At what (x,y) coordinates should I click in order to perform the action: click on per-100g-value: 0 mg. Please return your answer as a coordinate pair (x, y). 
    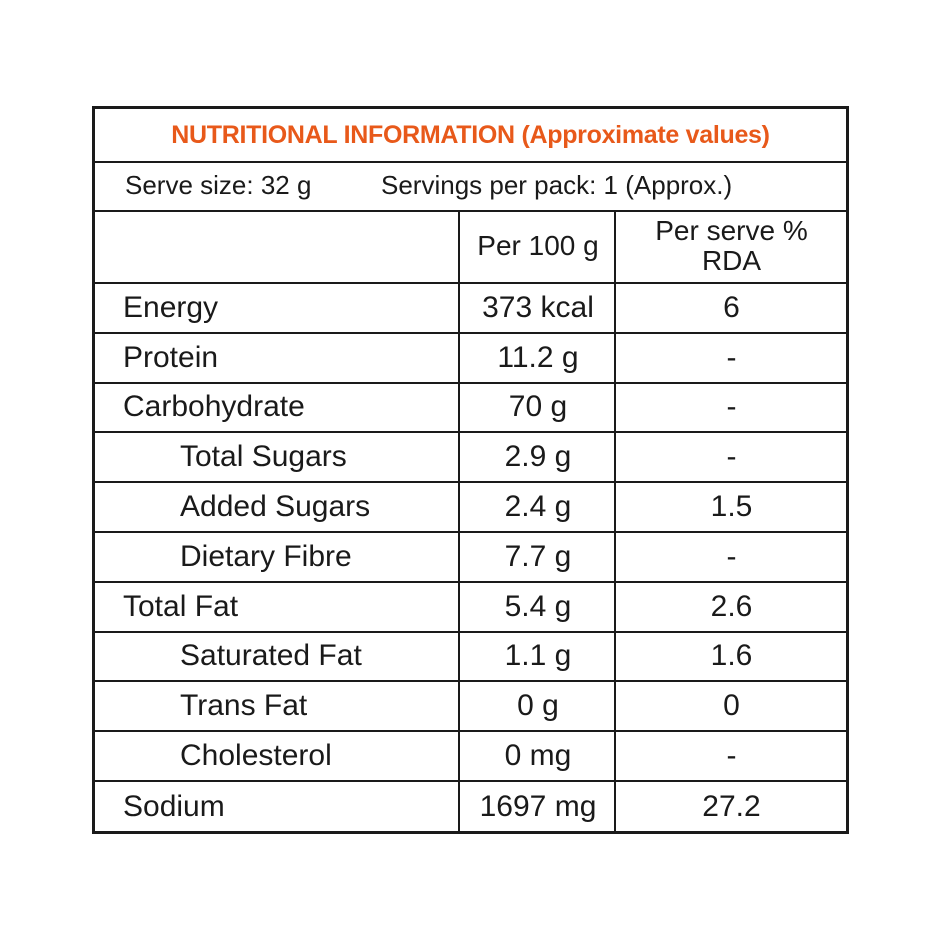
    Looking at the image, I should click on (538, 756).